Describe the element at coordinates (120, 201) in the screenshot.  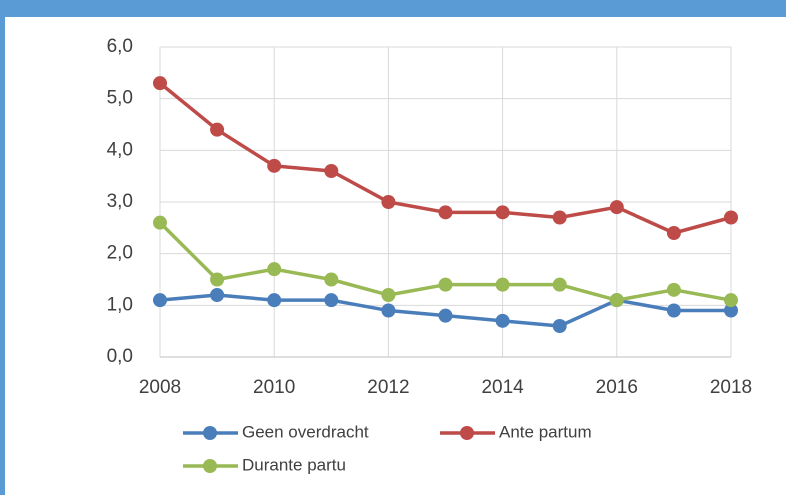
I see `y-tick-label: 3,0` at that location.